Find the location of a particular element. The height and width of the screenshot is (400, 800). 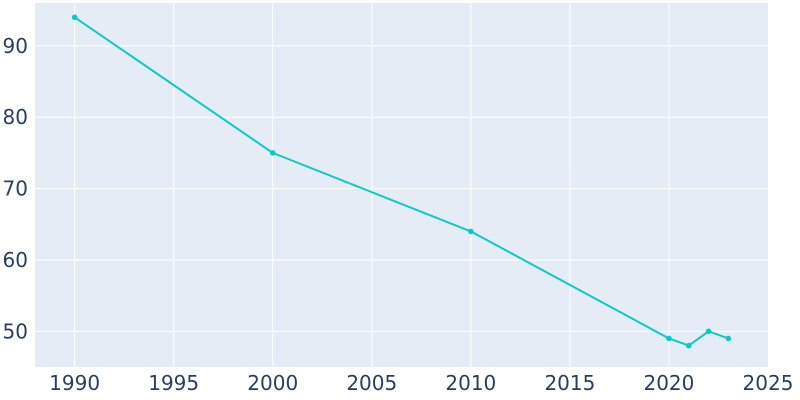

x-tick-label-1995: 1995 is located at coordinates (173, 383).